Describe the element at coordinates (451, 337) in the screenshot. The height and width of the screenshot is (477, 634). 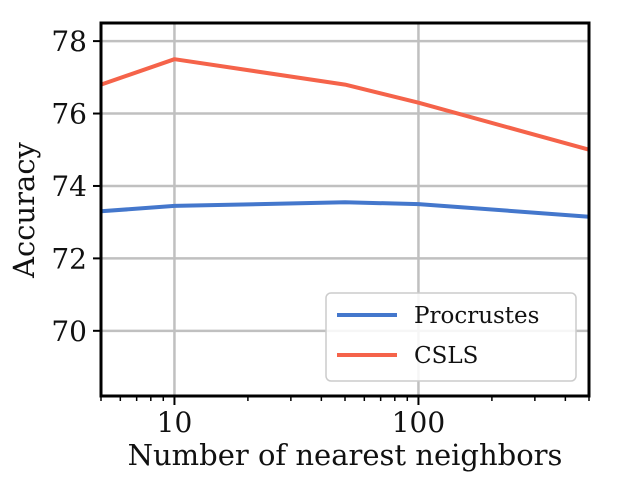
I see `legend: Procrustes CSLS` at that location.